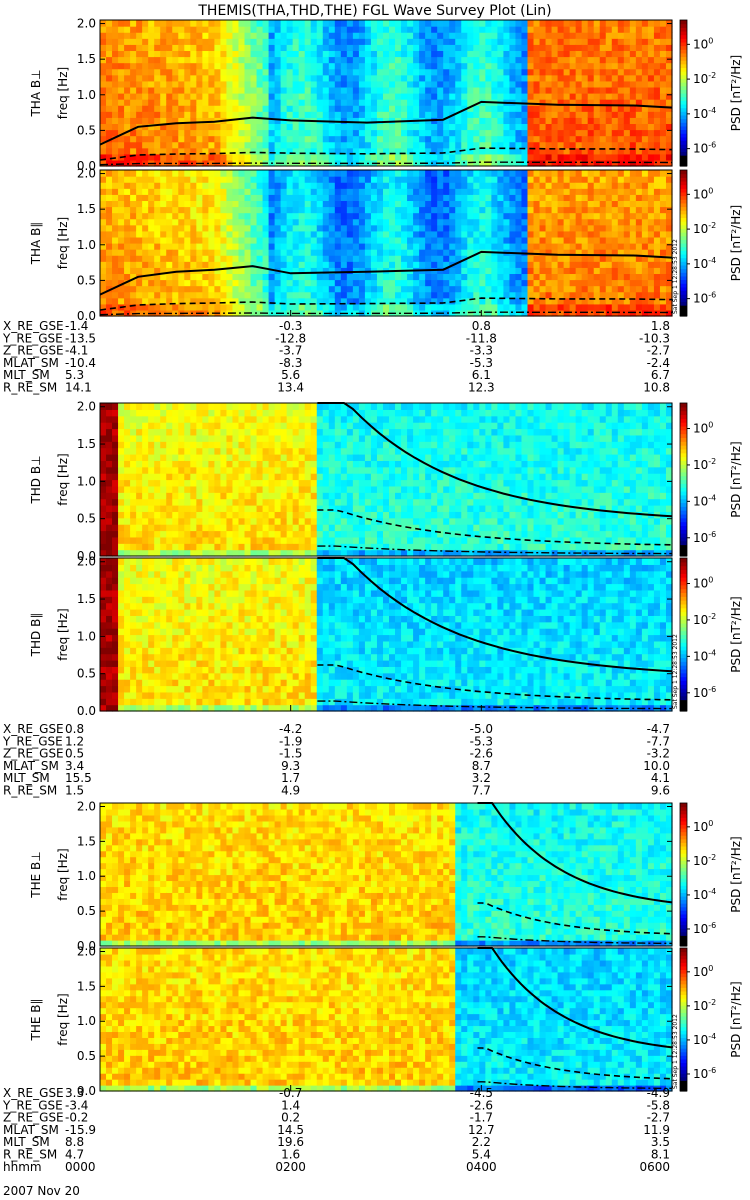  Describe the element at coordinates (704, 298) in the screenshot. I see `colorbar-tick-label: 10-6` at that location.